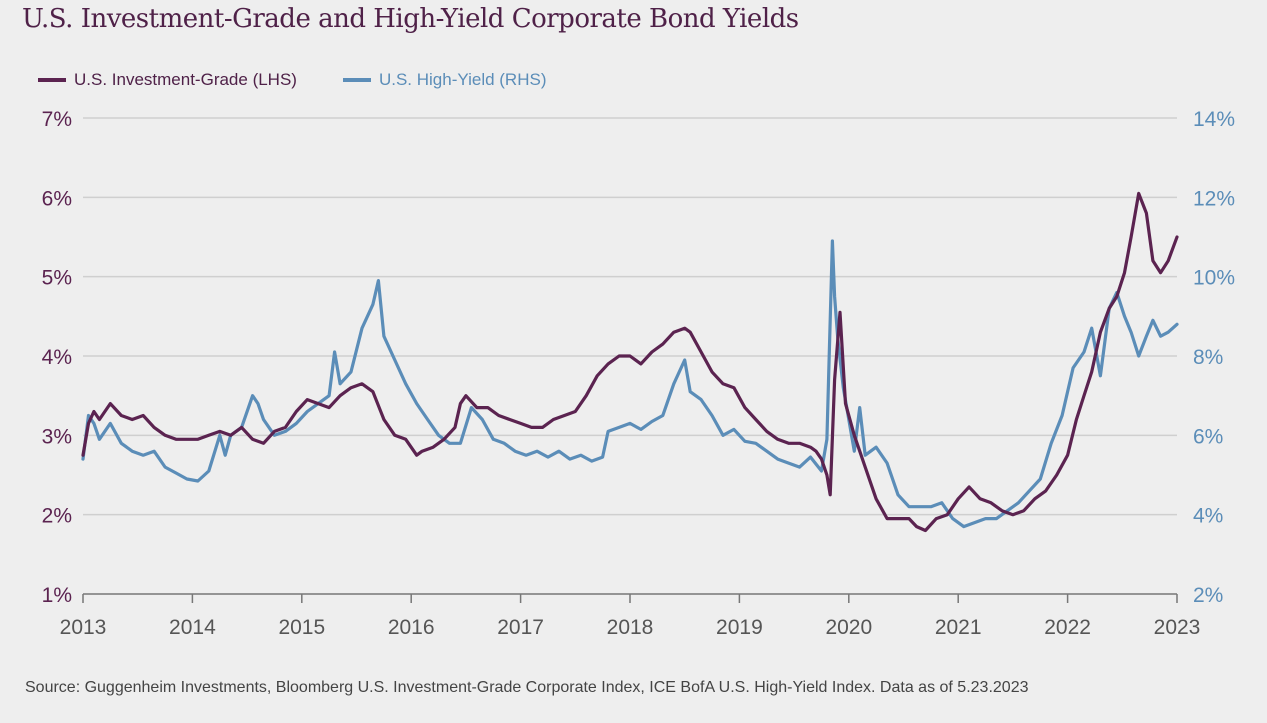 This screenshot has height=723, width=1267. I want to click on y-left-tick-label: 3%, so click(57, 436).